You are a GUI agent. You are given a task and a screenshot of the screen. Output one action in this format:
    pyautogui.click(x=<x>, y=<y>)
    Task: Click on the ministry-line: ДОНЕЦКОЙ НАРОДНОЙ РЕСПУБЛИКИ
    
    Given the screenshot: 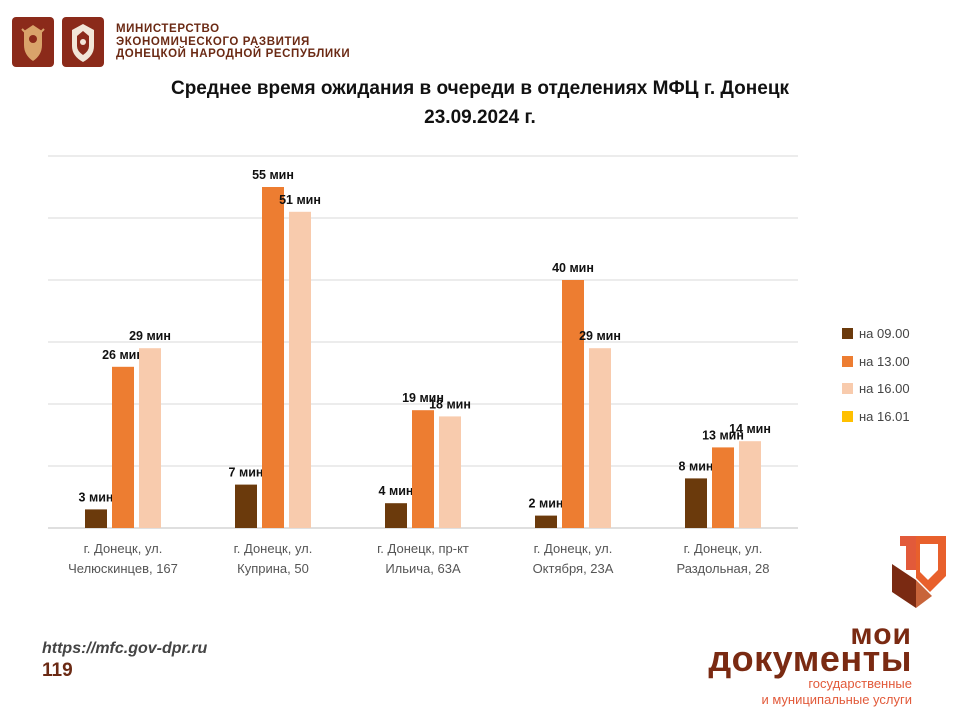 What is the action you would take?
    pyautogui.click(x=233, y=54)
    